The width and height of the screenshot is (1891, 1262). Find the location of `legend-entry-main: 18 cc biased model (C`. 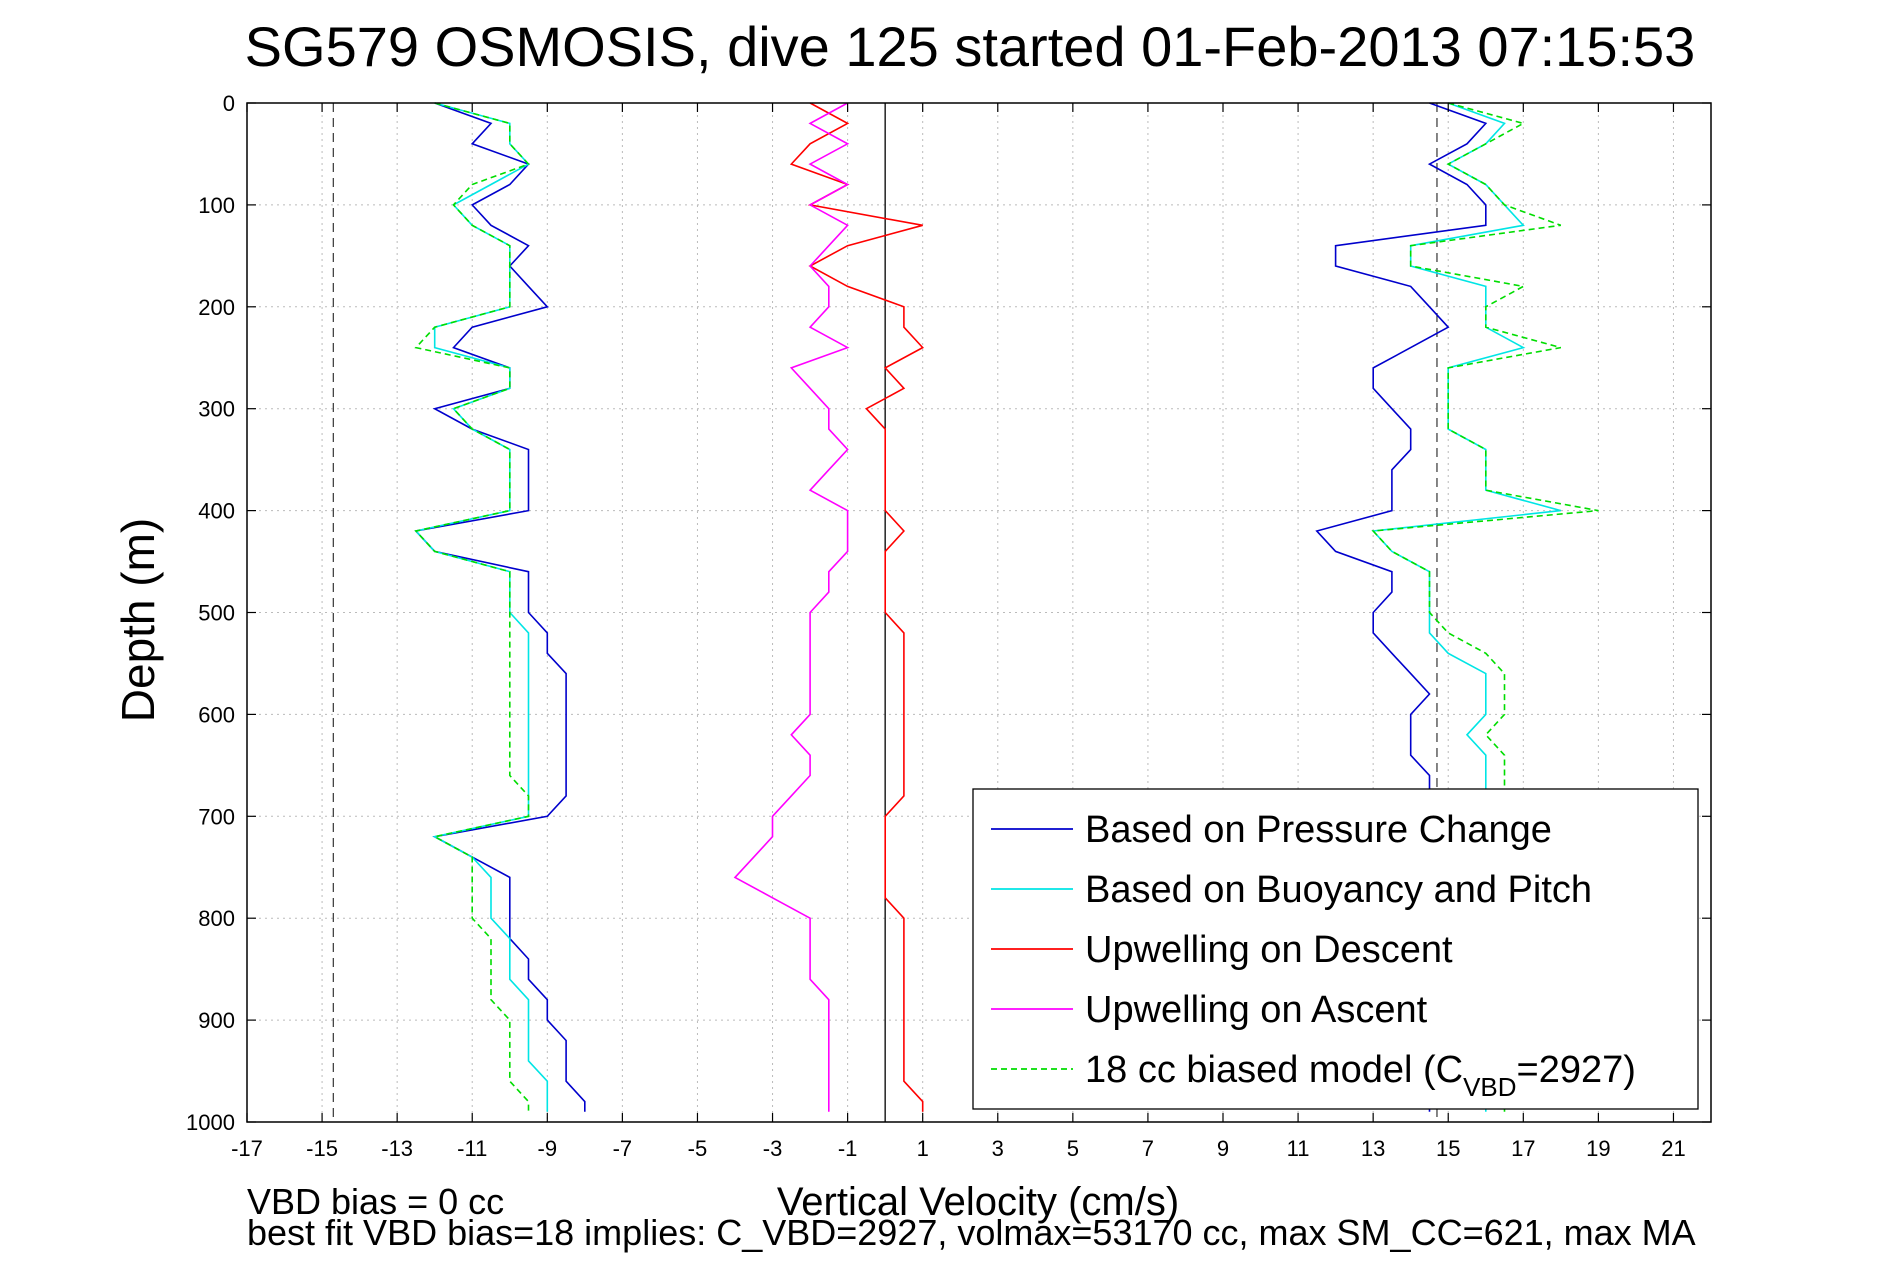

legend-entry-main: 18 cc biased model (C is located at coordinates (1274, 1070).